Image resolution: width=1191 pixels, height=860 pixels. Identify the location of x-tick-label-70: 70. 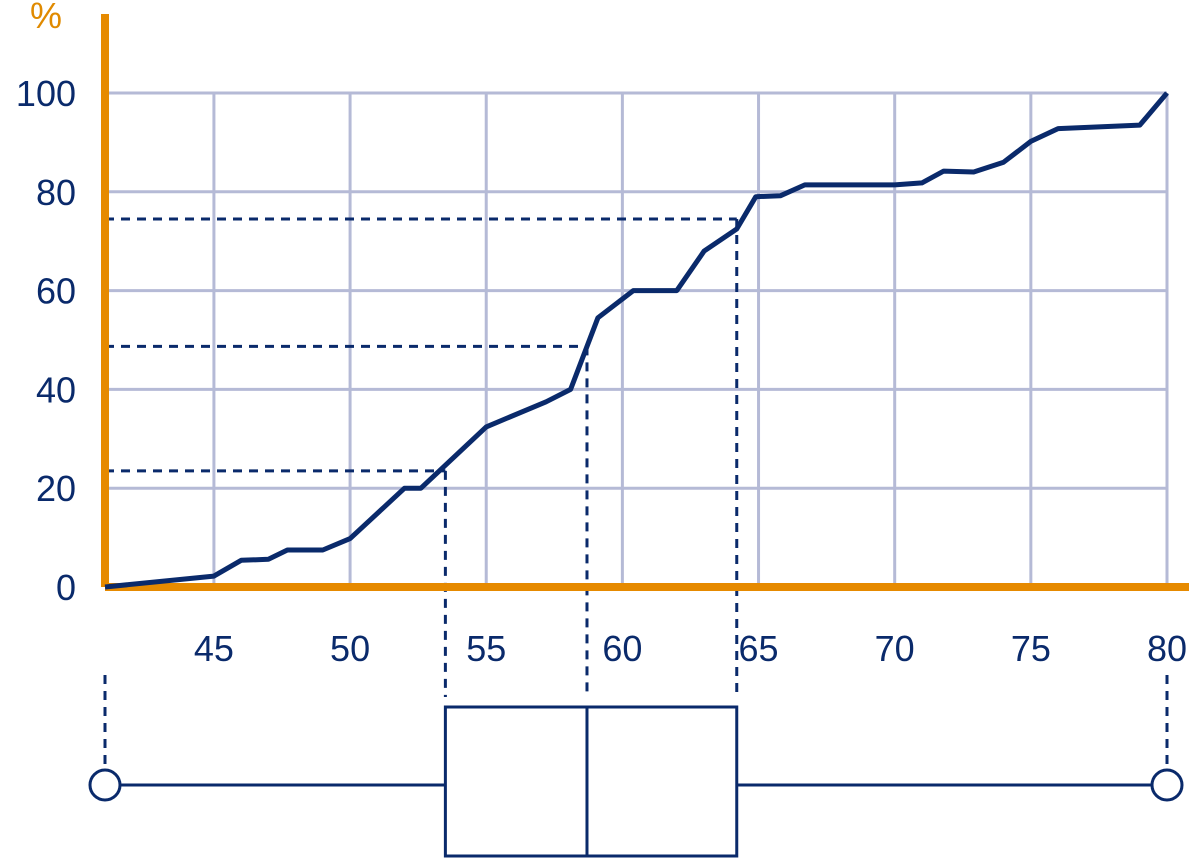
(895, 648).